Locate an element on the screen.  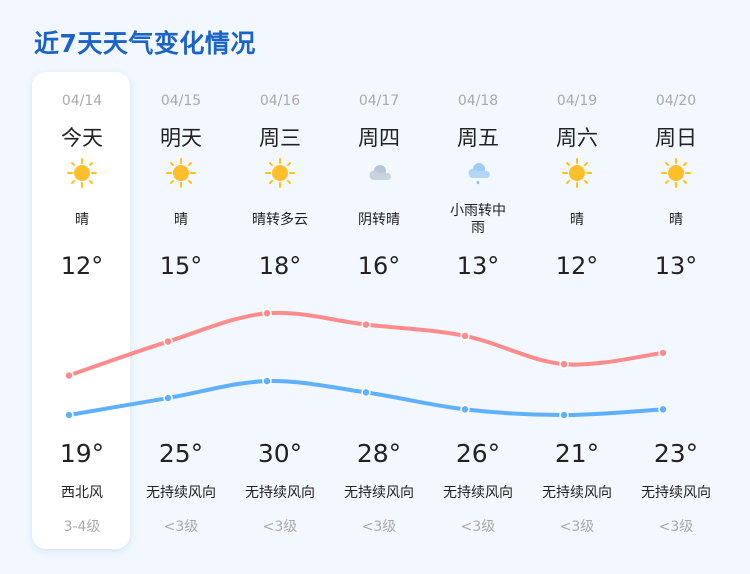
high-temp: 21° is located at coordinates (577, 453).